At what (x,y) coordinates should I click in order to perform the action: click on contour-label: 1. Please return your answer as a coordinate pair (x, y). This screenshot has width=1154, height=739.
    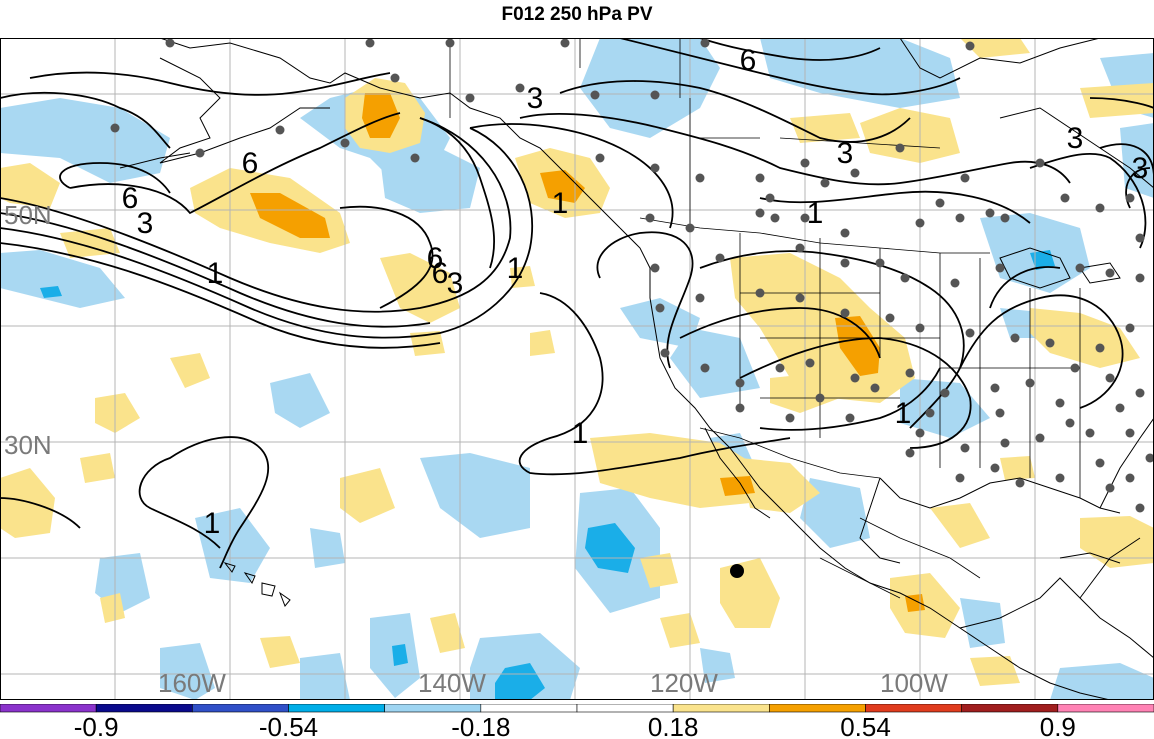
    Looking at the image, I should click on (212, 523).